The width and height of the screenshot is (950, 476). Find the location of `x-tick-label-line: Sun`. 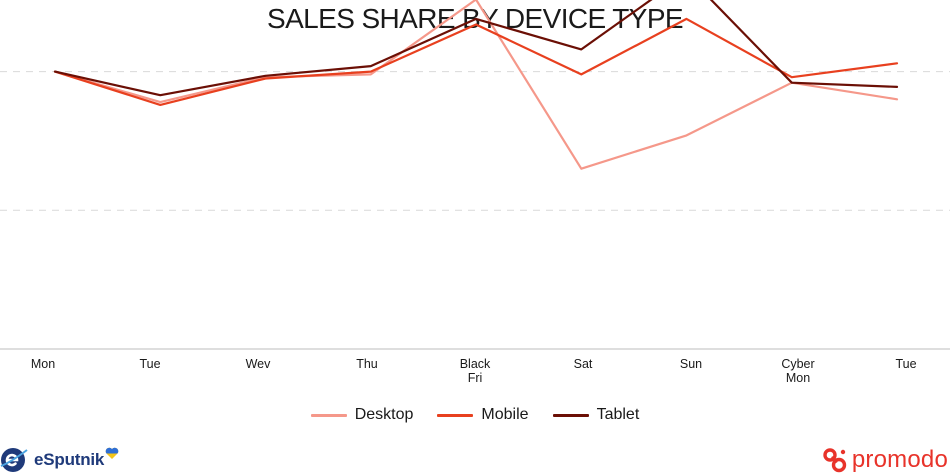

x-tick-label-line: Sun is located at coordinates (691, 364).